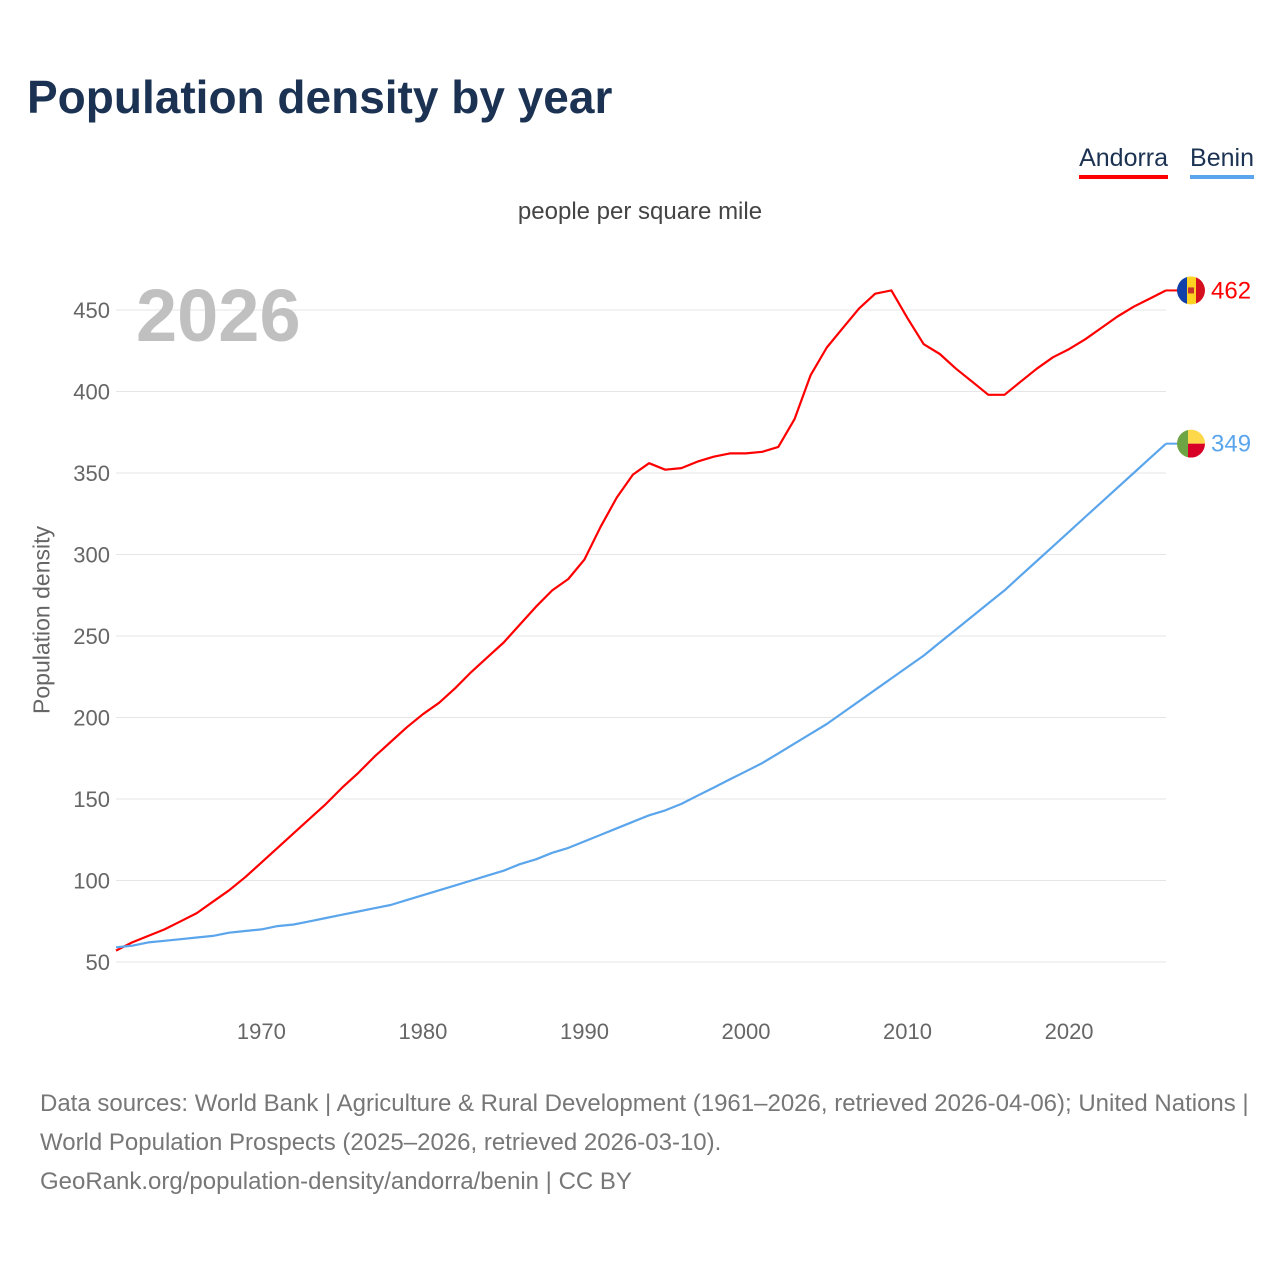 This screenshot has height=1280, width=1280. What do you see at coordinates (91, 473) in the screenshot?
I see `y-tick-label: 350` at bounding box center [91, 473].